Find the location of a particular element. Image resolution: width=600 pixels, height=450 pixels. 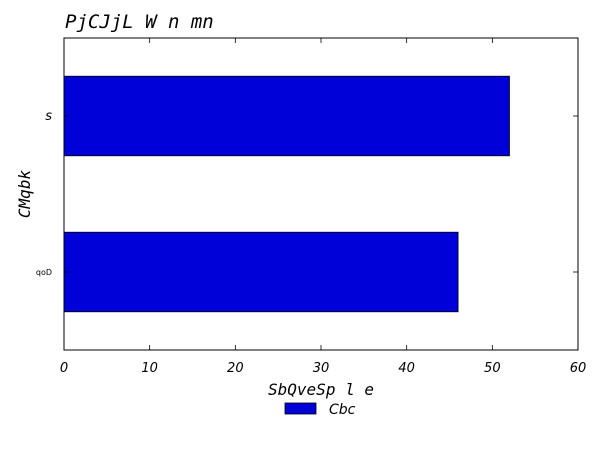

x-tick-label: 50 is located at coordinates (492, 368).